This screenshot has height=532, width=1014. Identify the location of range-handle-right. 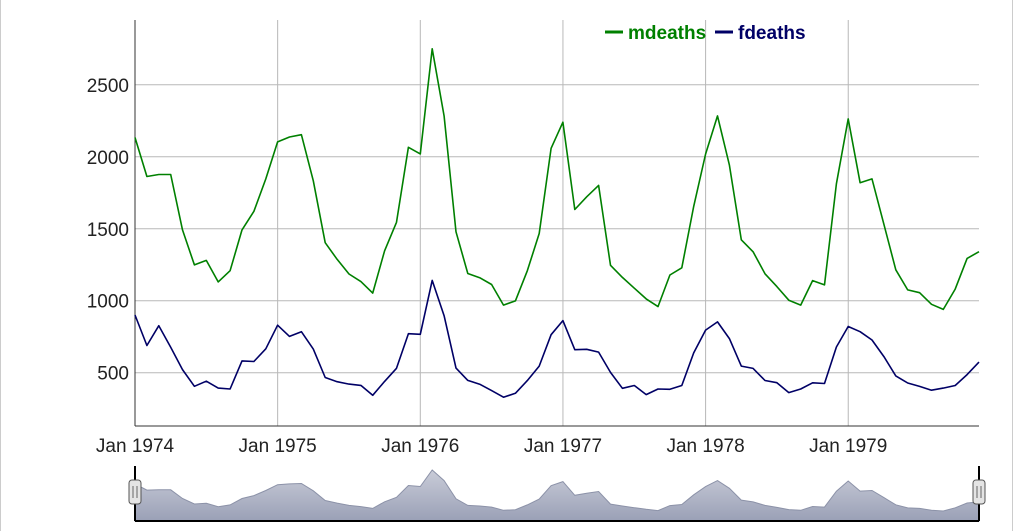
(979, 492).